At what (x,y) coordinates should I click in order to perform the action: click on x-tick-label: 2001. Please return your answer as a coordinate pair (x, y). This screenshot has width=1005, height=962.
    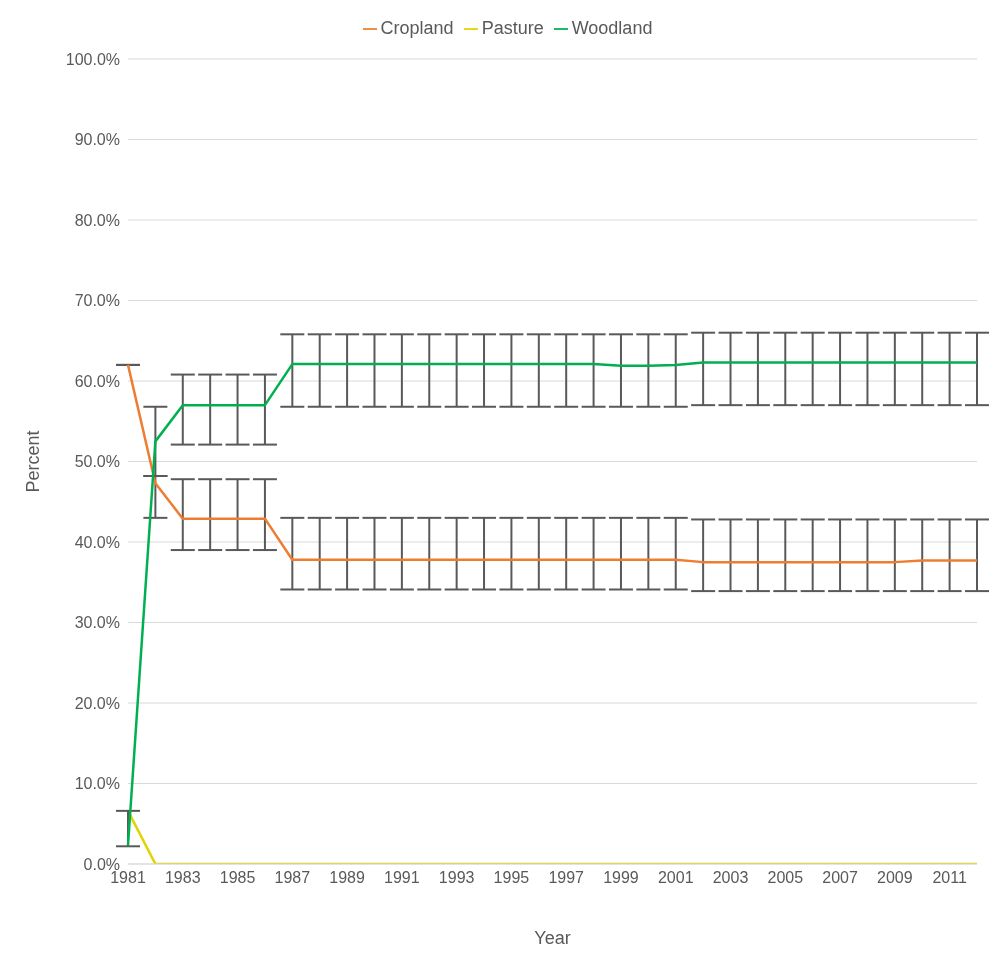
    Looking at the image, I should click on (675, 878).